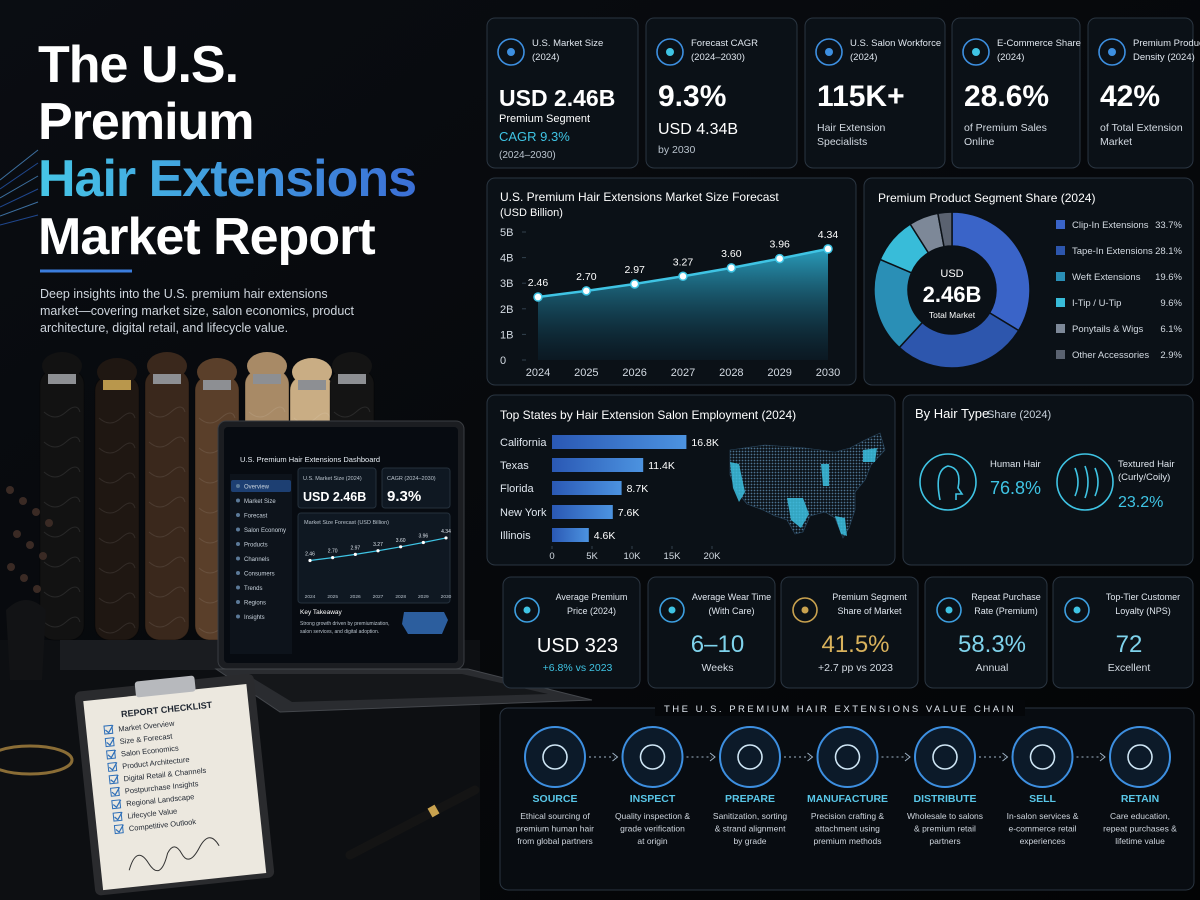 Image resolution: width=1200 pixels, height=900 pixels. What do you see at coordinates (652, 829) in the screenshot?
I see `step-description: grade verification` at bounding box center [652, 829].